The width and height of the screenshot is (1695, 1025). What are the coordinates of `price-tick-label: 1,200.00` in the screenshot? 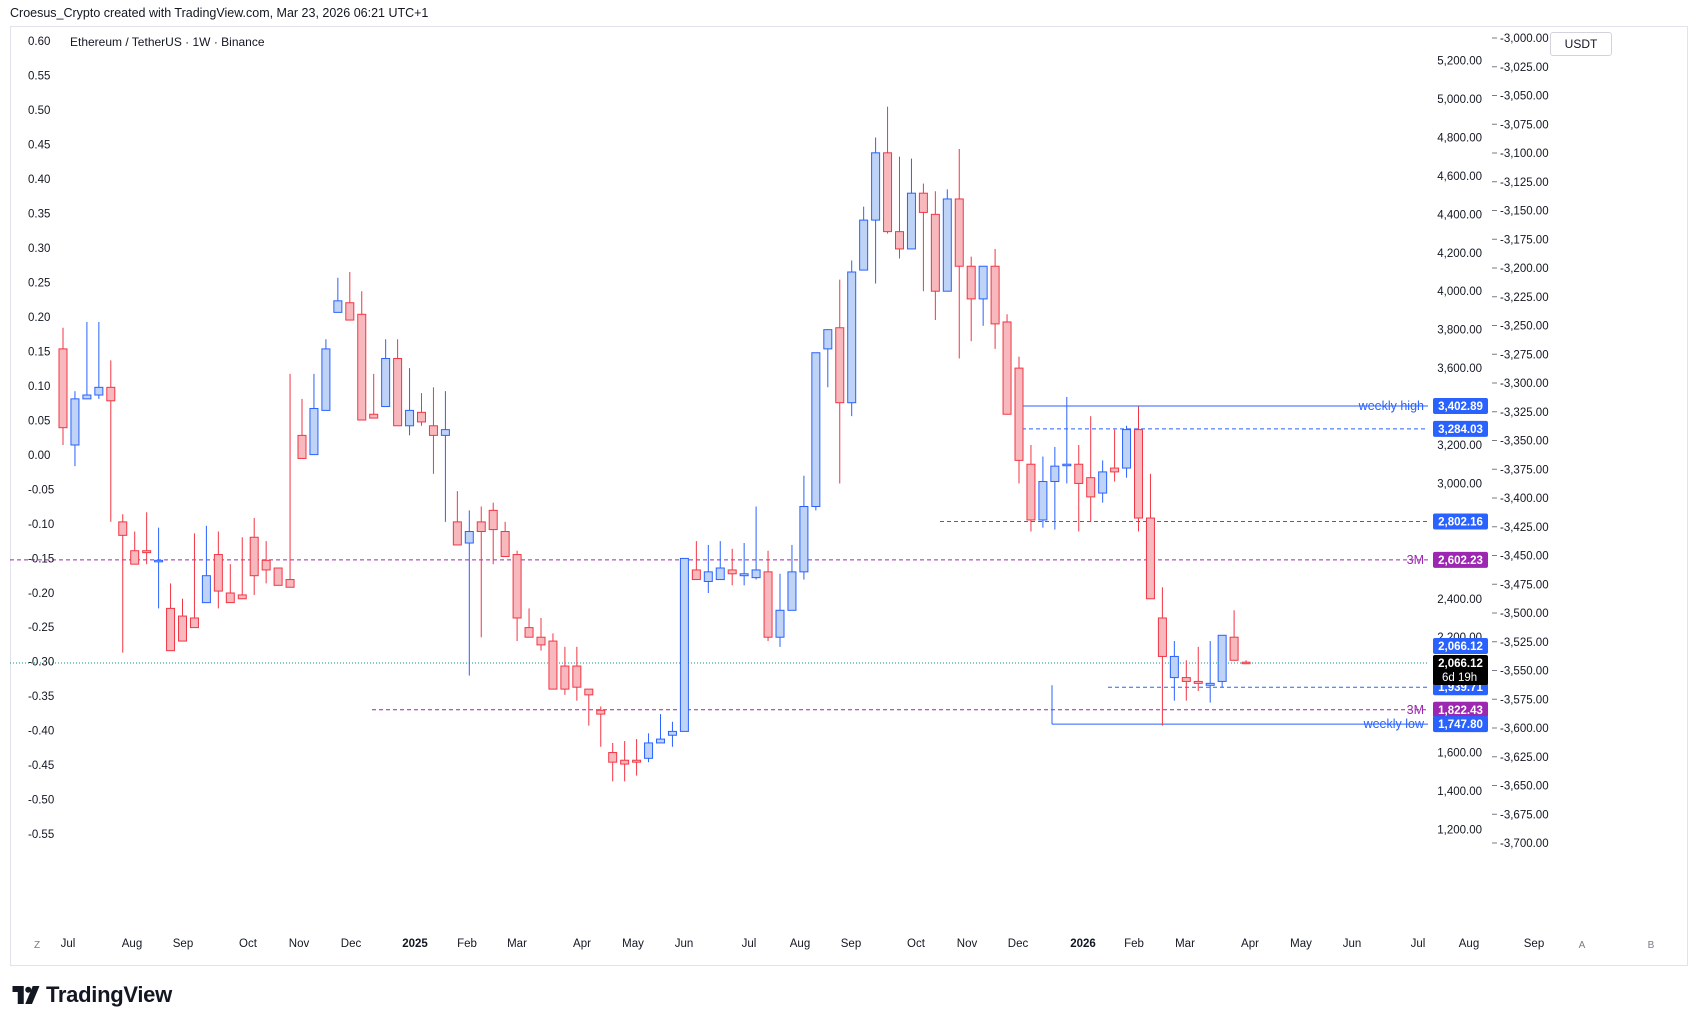 It's located at (1459, 830).